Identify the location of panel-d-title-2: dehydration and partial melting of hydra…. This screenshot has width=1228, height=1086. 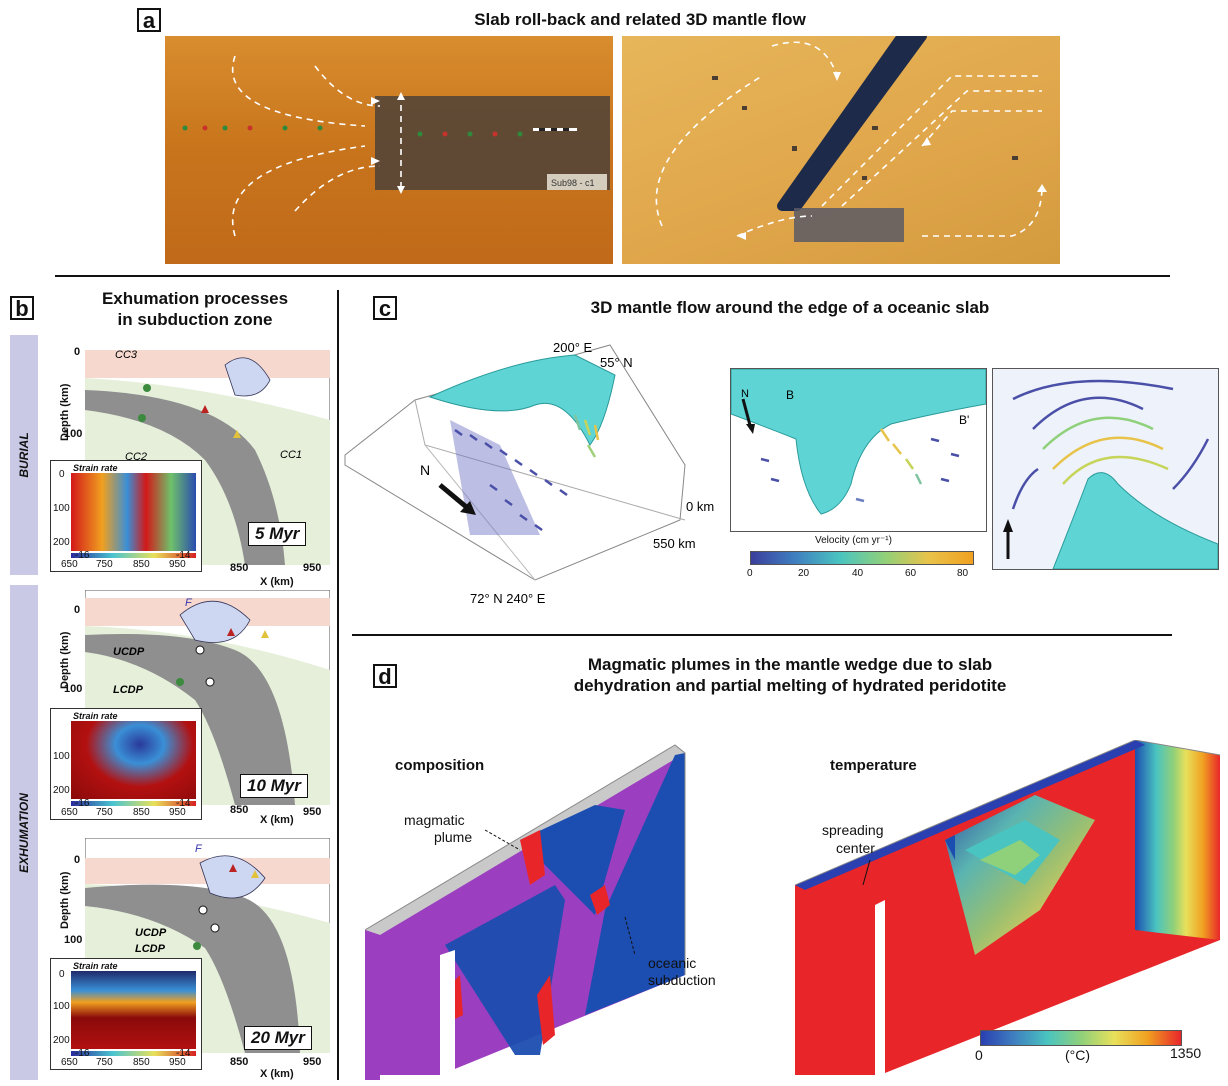
(790, 685).